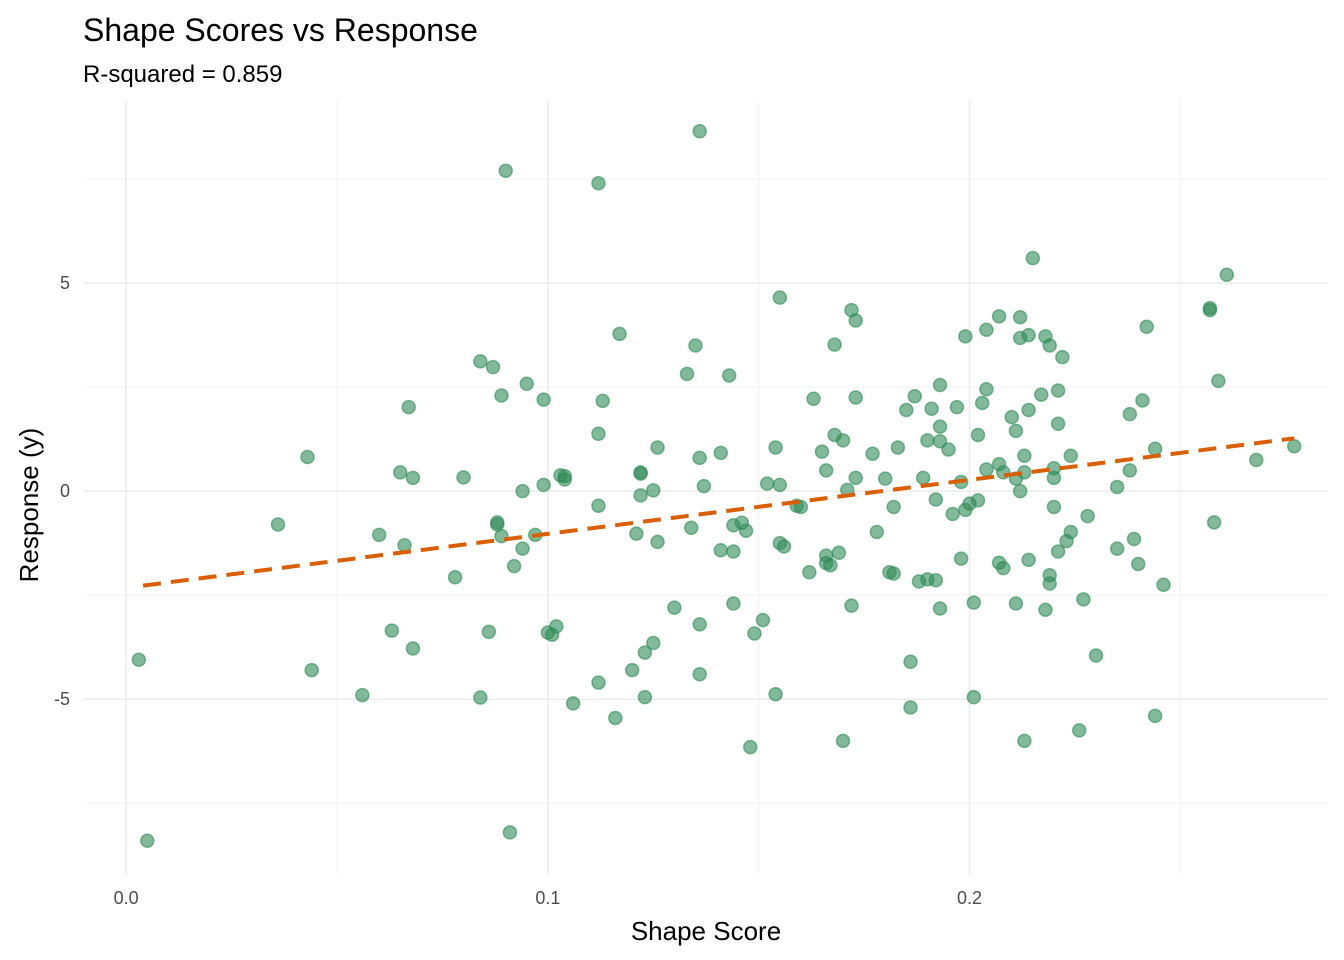  Describe the element at coordinates (29, 505) in the screenshot. I see `y-axis-title: Response (y)` at that location.